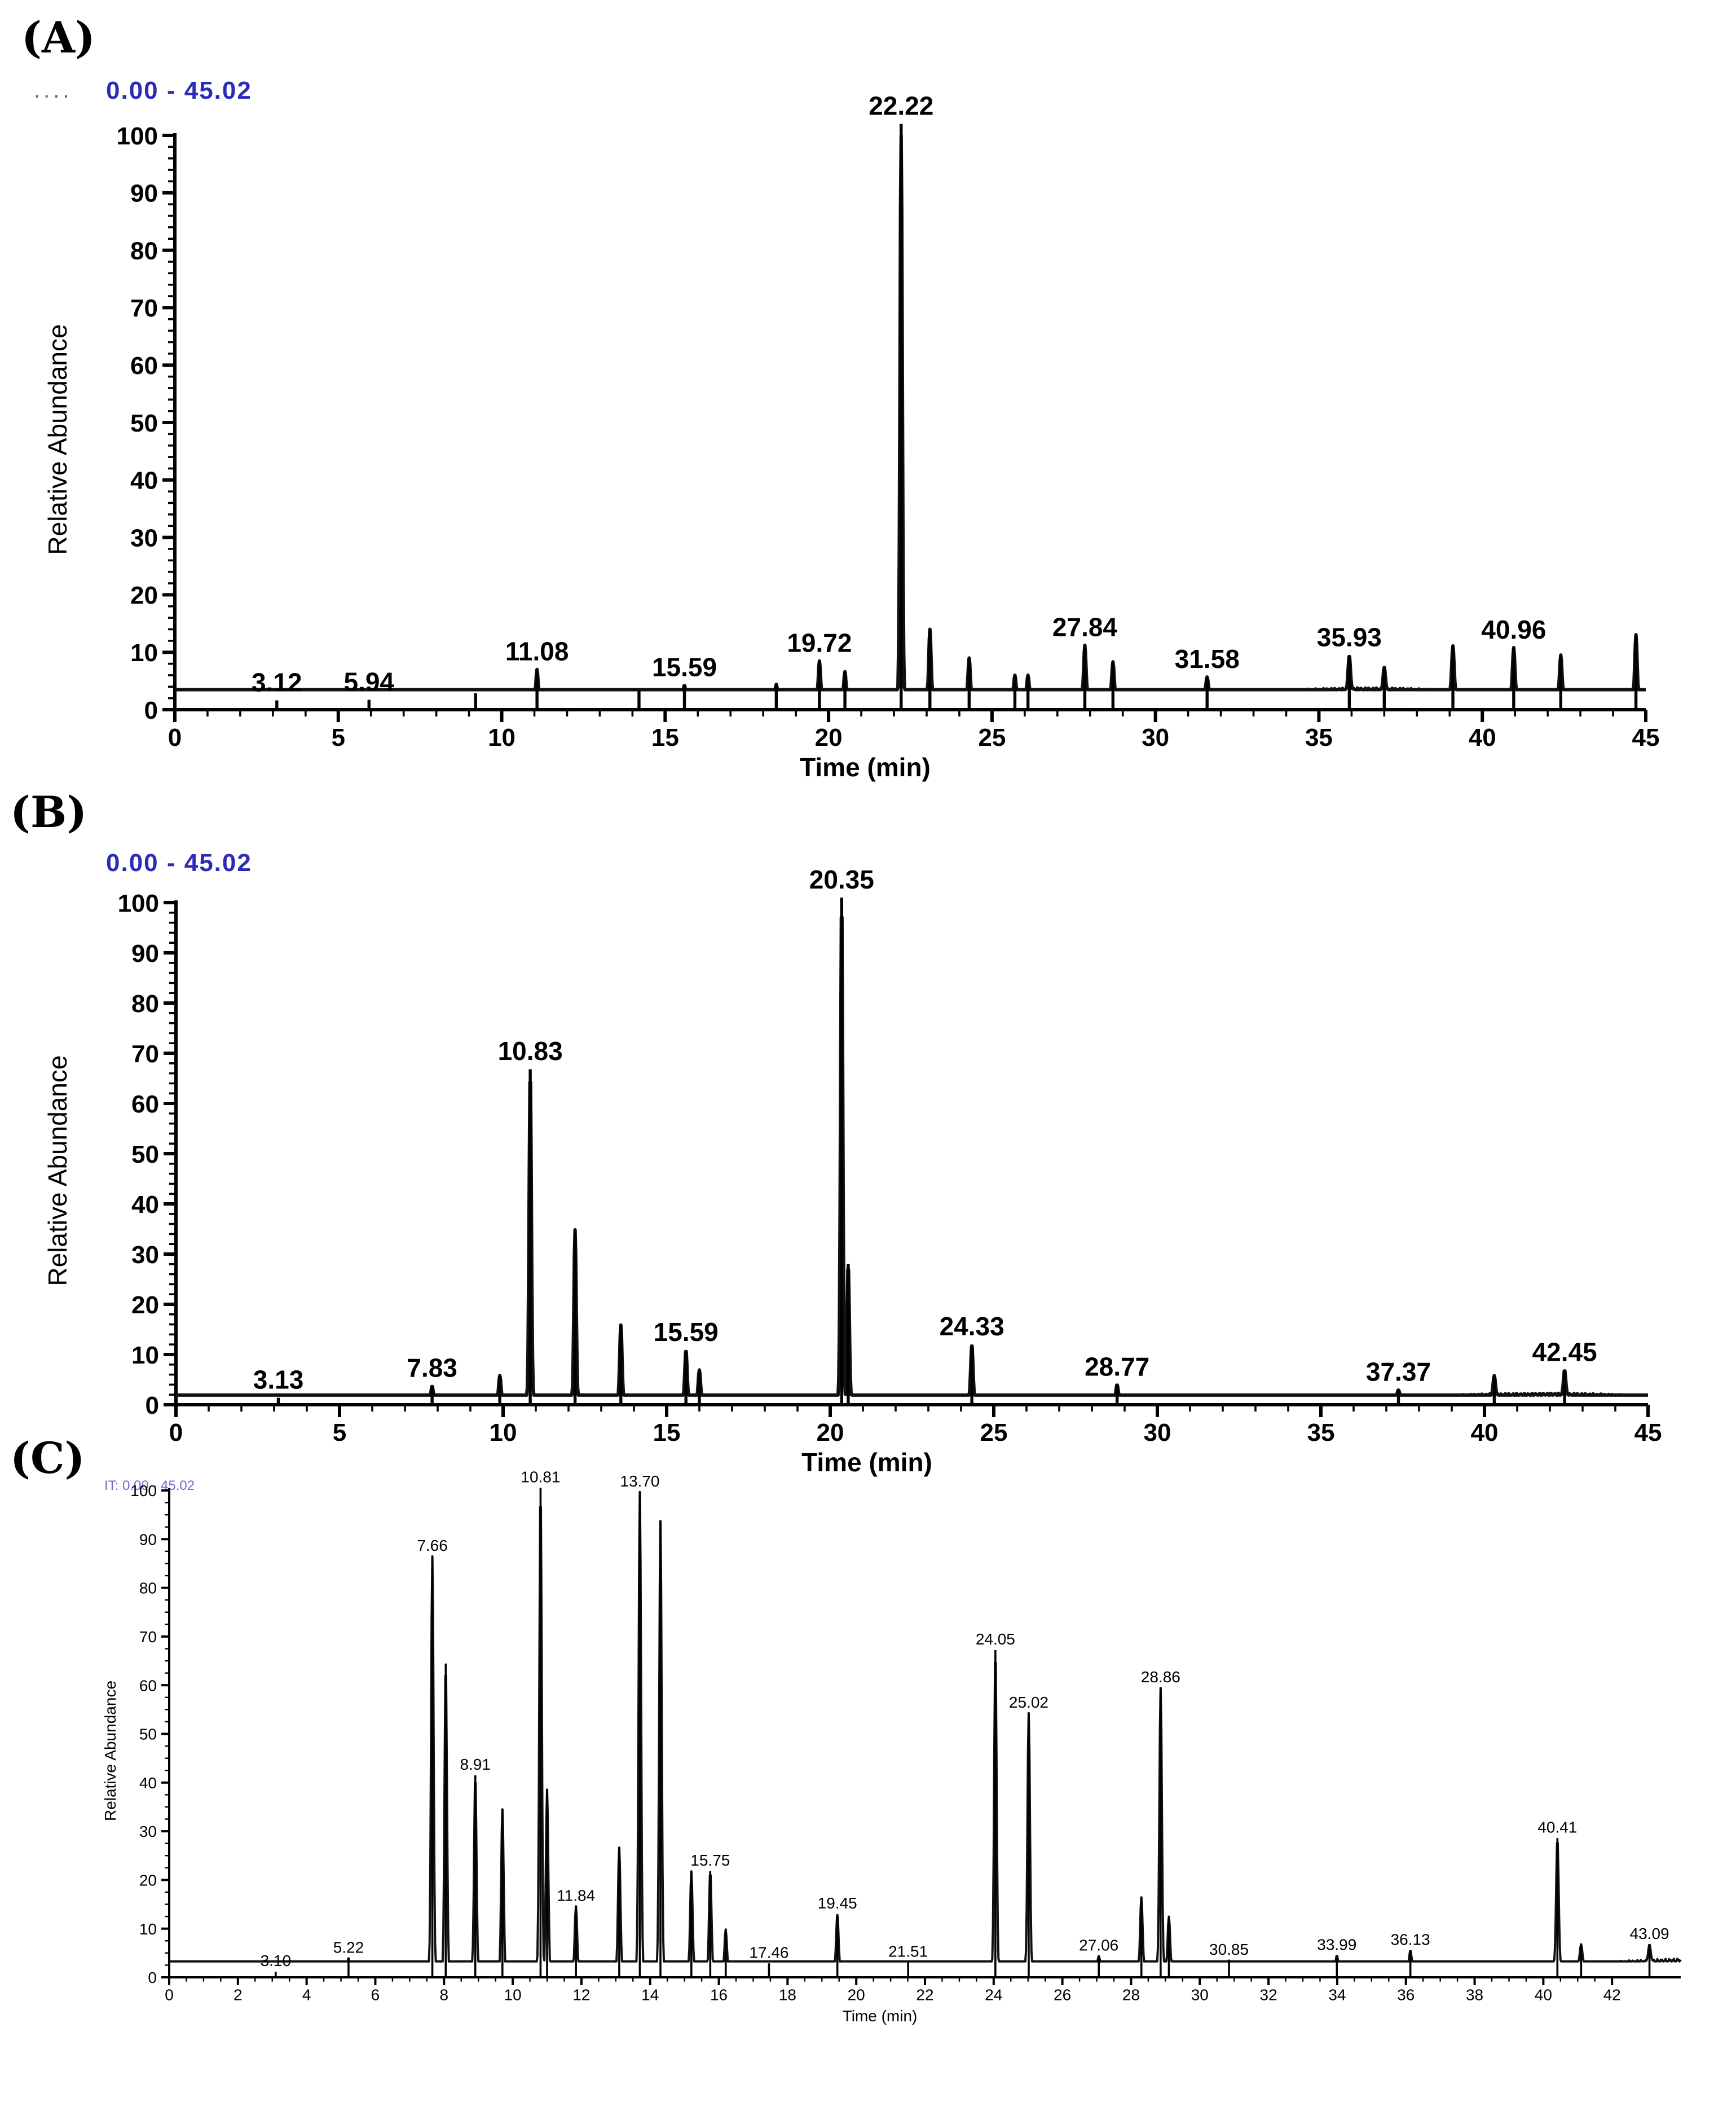  What do you see at coordinates (1349, 637) in the screenshot?
I see `peak-label: 35.93` at bounding box center [1349, 637].